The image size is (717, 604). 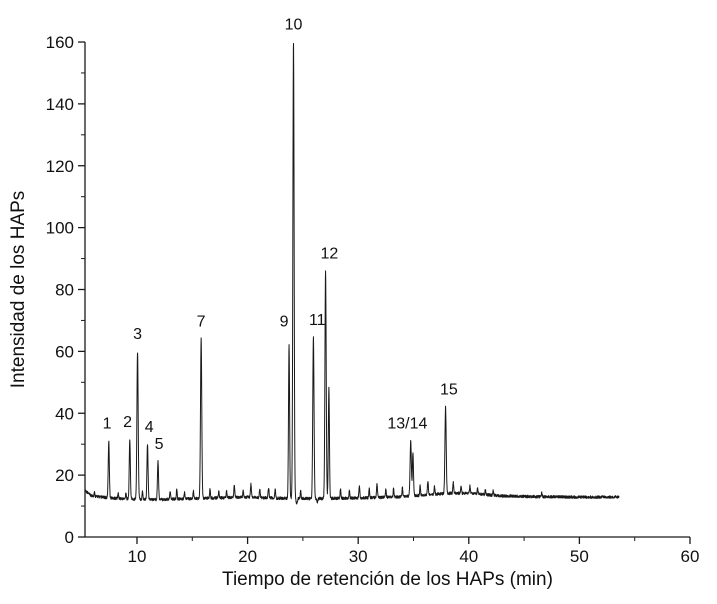 What do you see at coordinates (358, 556) in the screenshot?
I see `x-tick-label: 30` at bounding box center [358, 556].